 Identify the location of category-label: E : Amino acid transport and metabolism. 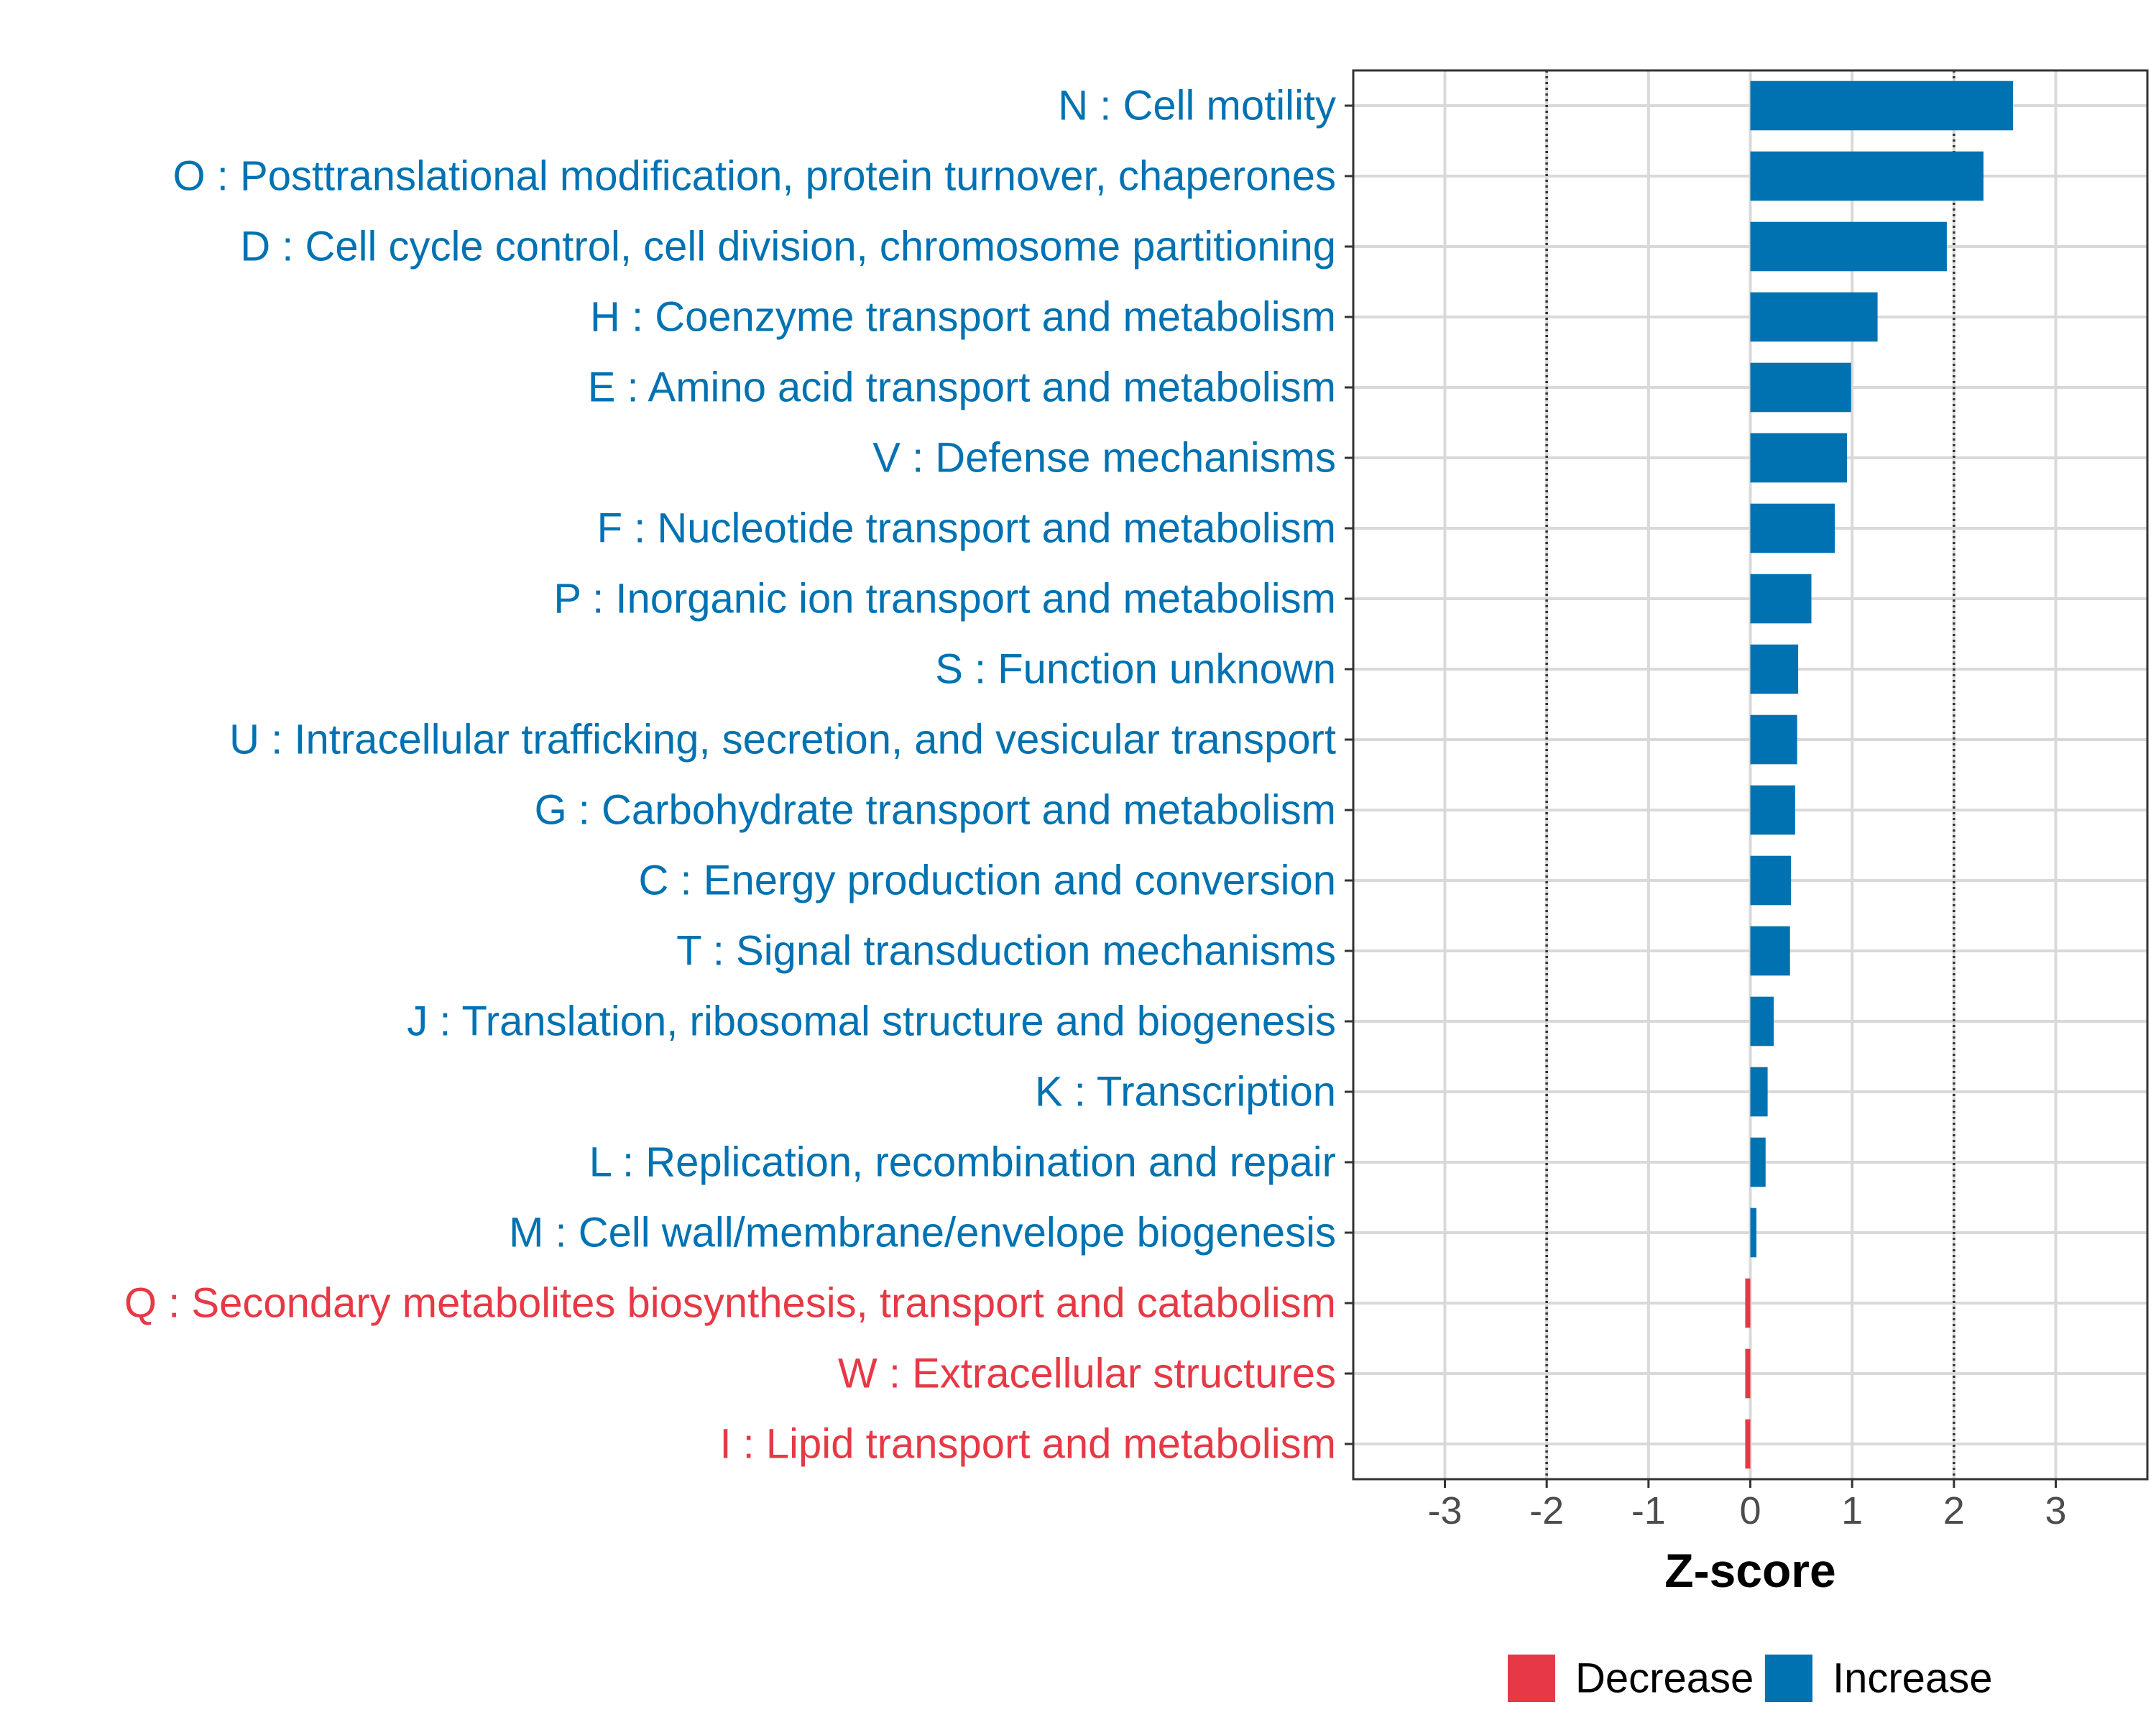
(962, 387).